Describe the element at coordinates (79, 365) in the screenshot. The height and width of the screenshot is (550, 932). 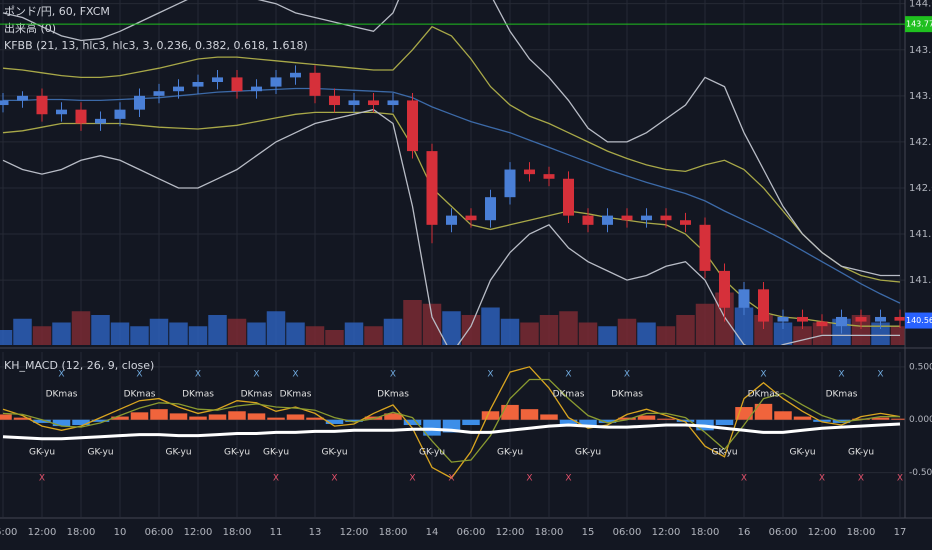
I see `macd-title: KH_MACD (12, 26, 9, close)` at that location.